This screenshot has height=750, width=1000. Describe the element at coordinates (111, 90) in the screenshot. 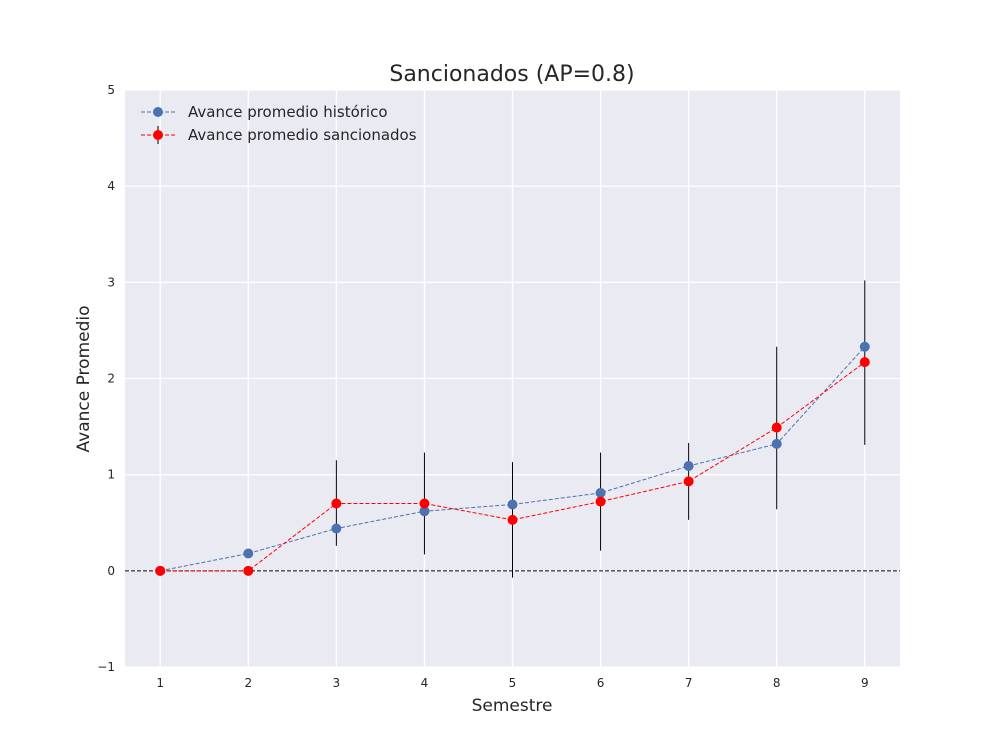

I see `y-tick-label: 5` at that location.